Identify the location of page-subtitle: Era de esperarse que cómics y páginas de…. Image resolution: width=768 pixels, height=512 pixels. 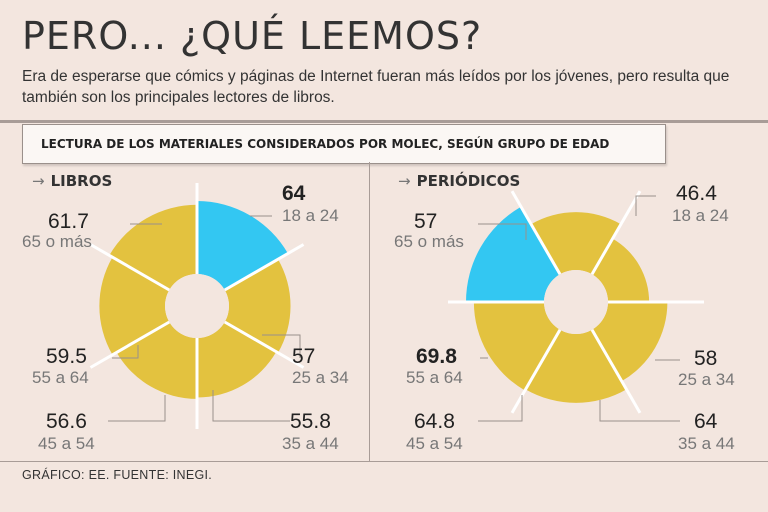
(376, 87).